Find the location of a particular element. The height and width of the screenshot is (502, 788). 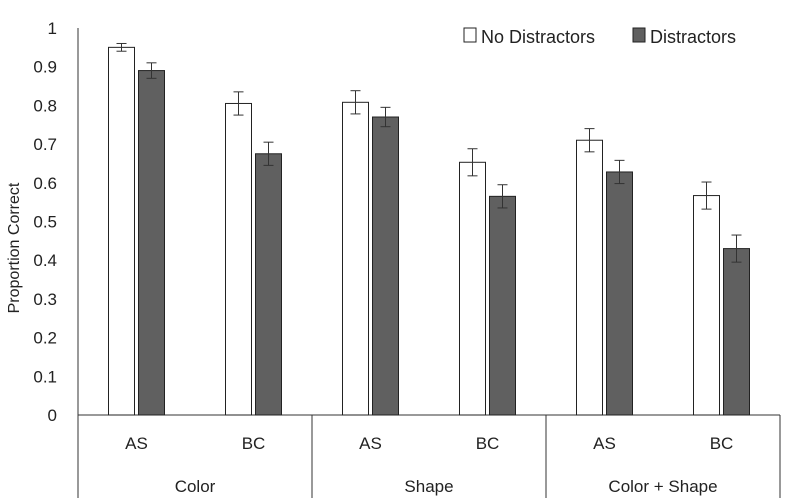

y-tick-label: 1 is located at coordinates (52, 28).